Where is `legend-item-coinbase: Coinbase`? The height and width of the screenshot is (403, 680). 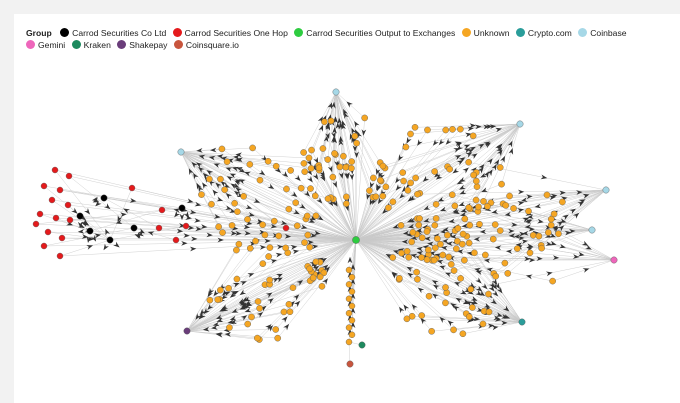 legend-item-coinbase: Coinbase is located at coordinates (602, 33).